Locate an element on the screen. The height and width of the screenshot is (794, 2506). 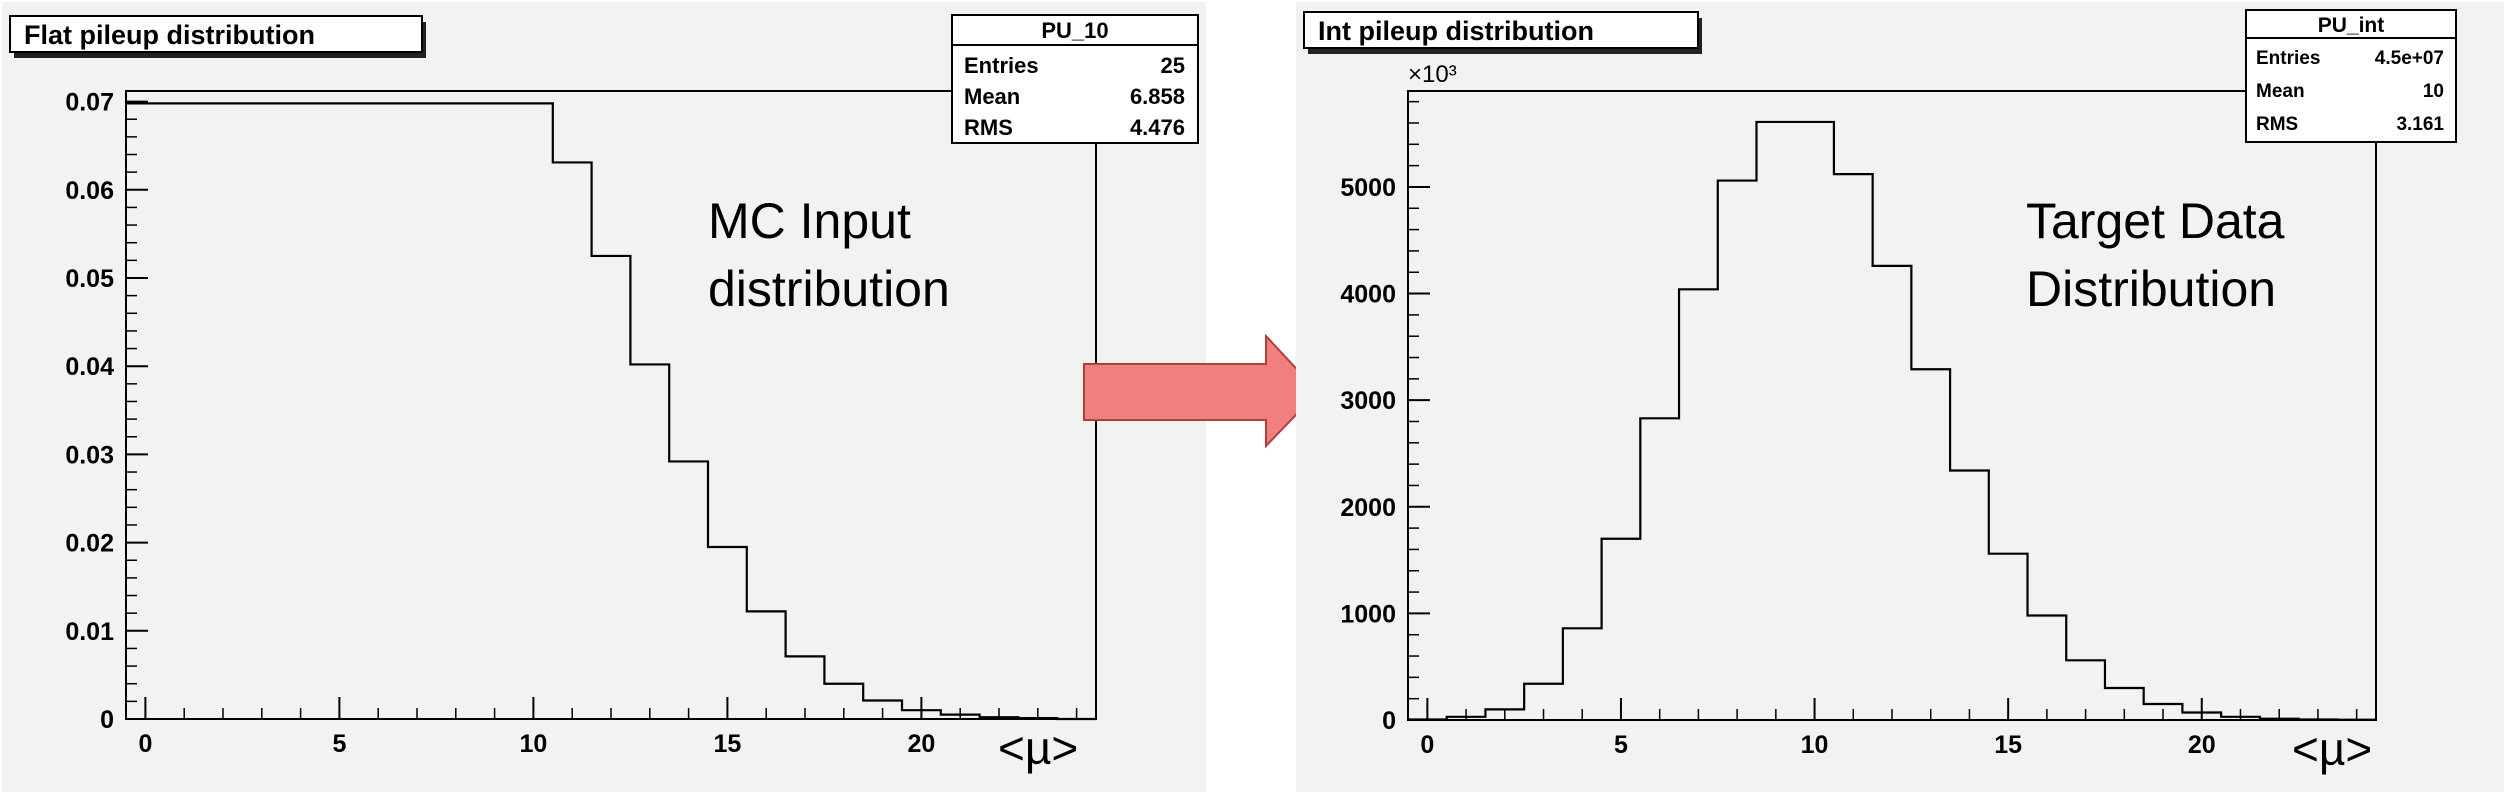
left-x-tick-label: 5 is located at coordinates (339, 744).